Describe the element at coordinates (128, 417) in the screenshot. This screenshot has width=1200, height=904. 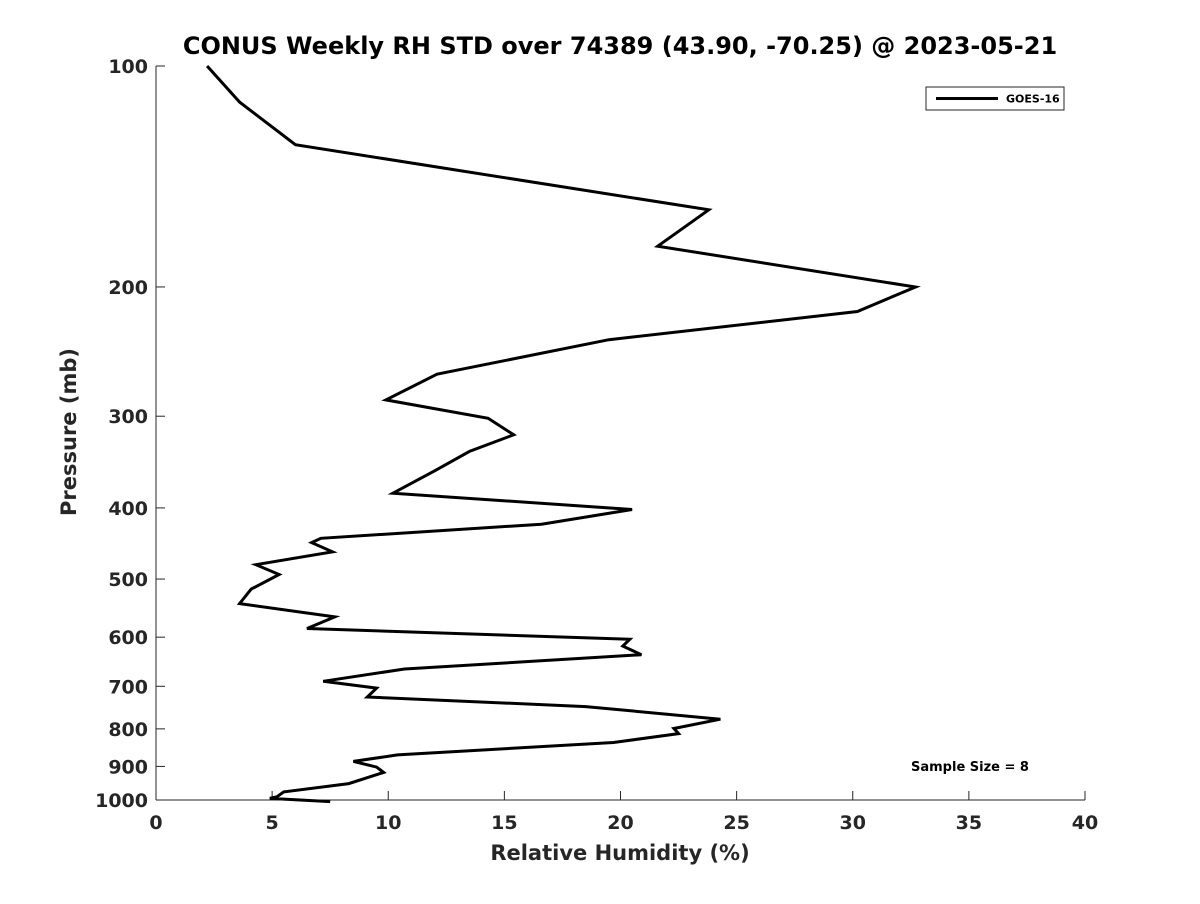
I see `y-tick-label: 300` at that location.